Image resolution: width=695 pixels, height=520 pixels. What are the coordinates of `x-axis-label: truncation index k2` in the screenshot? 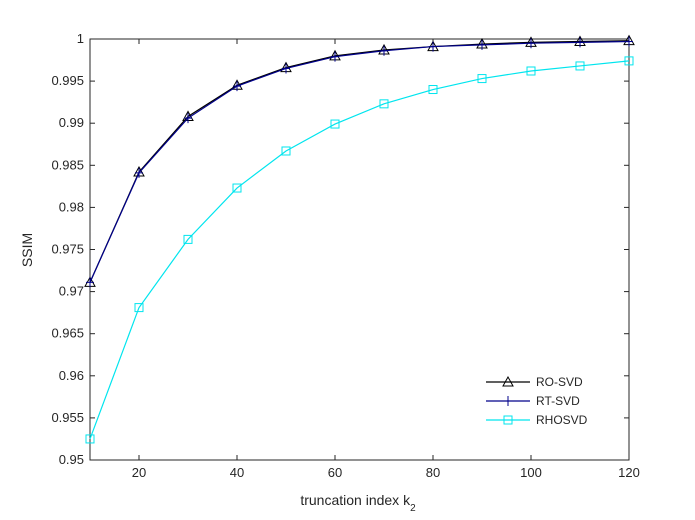 It's located at (358, 503).